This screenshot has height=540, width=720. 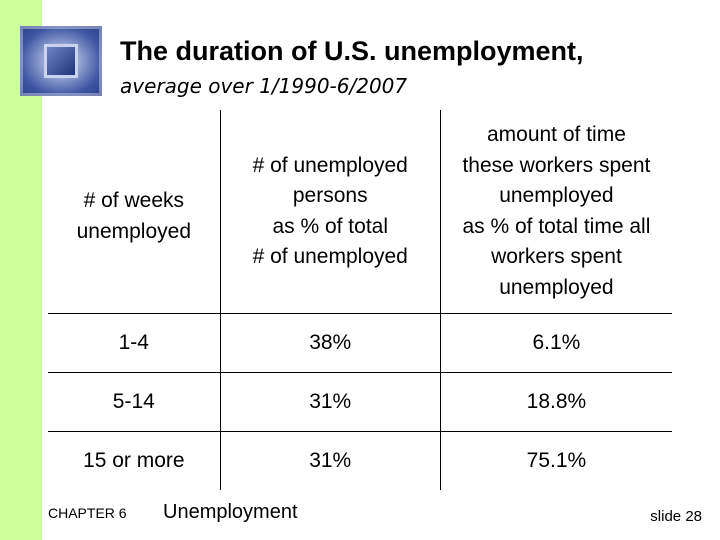 What do you see at coordinates (330, 343) in the screenshot?
I see `cell-persons-pct: 38%` at bounding box center [330, 343].